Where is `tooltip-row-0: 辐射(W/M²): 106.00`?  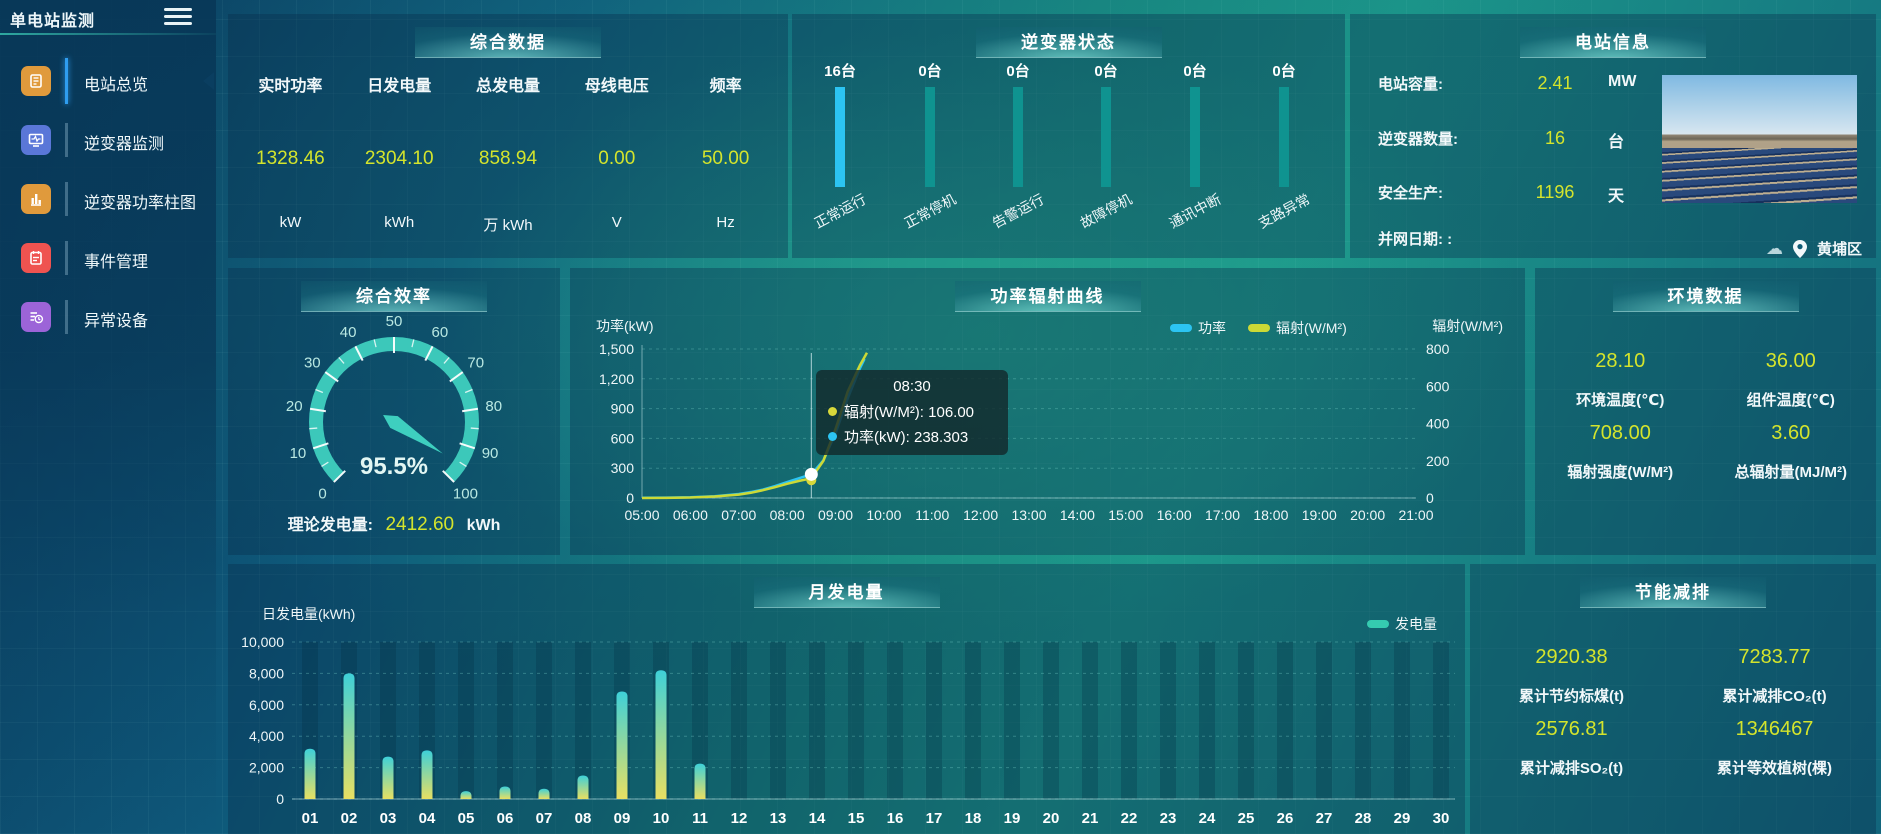
tooltip-row-0: 辐射(W/M²): 106.00 is located at coordinates (912, 411).